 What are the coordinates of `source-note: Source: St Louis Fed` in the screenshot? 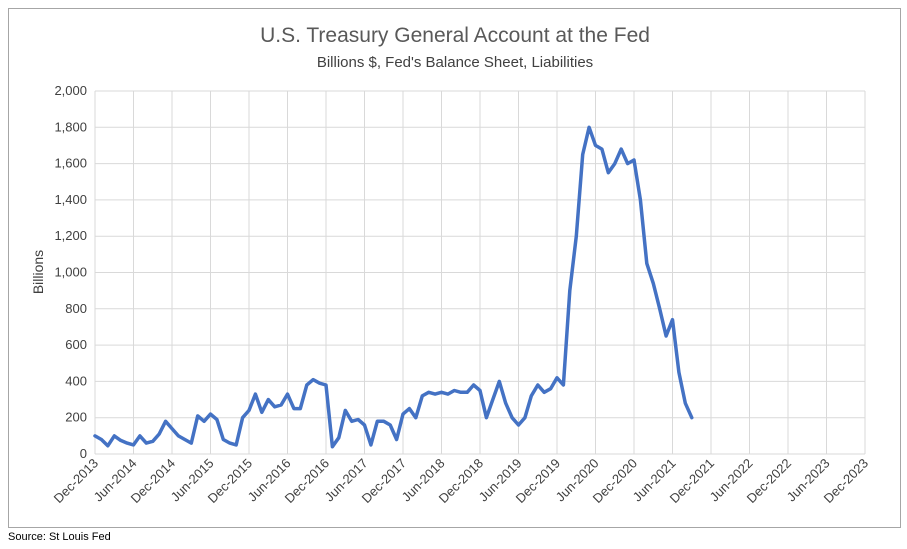 It's located at (59, 537).